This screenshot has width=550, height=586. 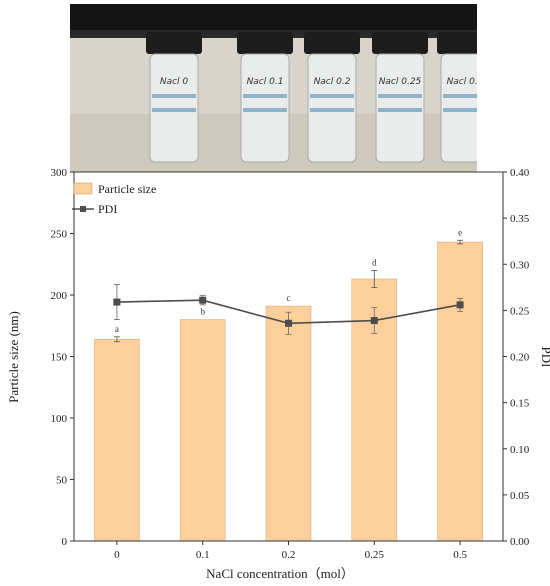 I want to click on significance-letter: e, so click(x=460, y=232).